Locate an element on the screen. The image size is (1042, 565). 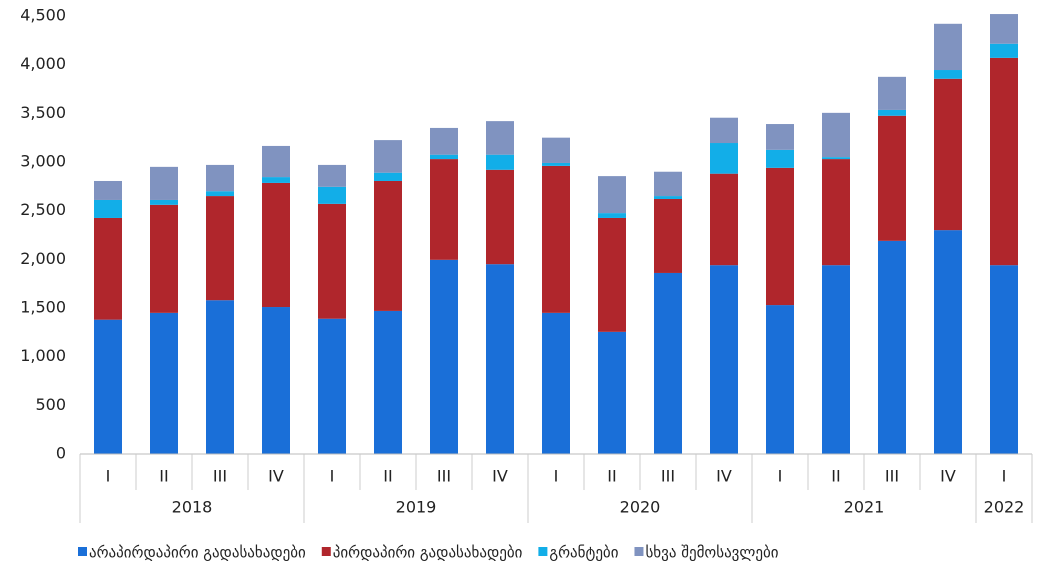
y-tick-label: 1,500 is located at coordinates (43, 307).